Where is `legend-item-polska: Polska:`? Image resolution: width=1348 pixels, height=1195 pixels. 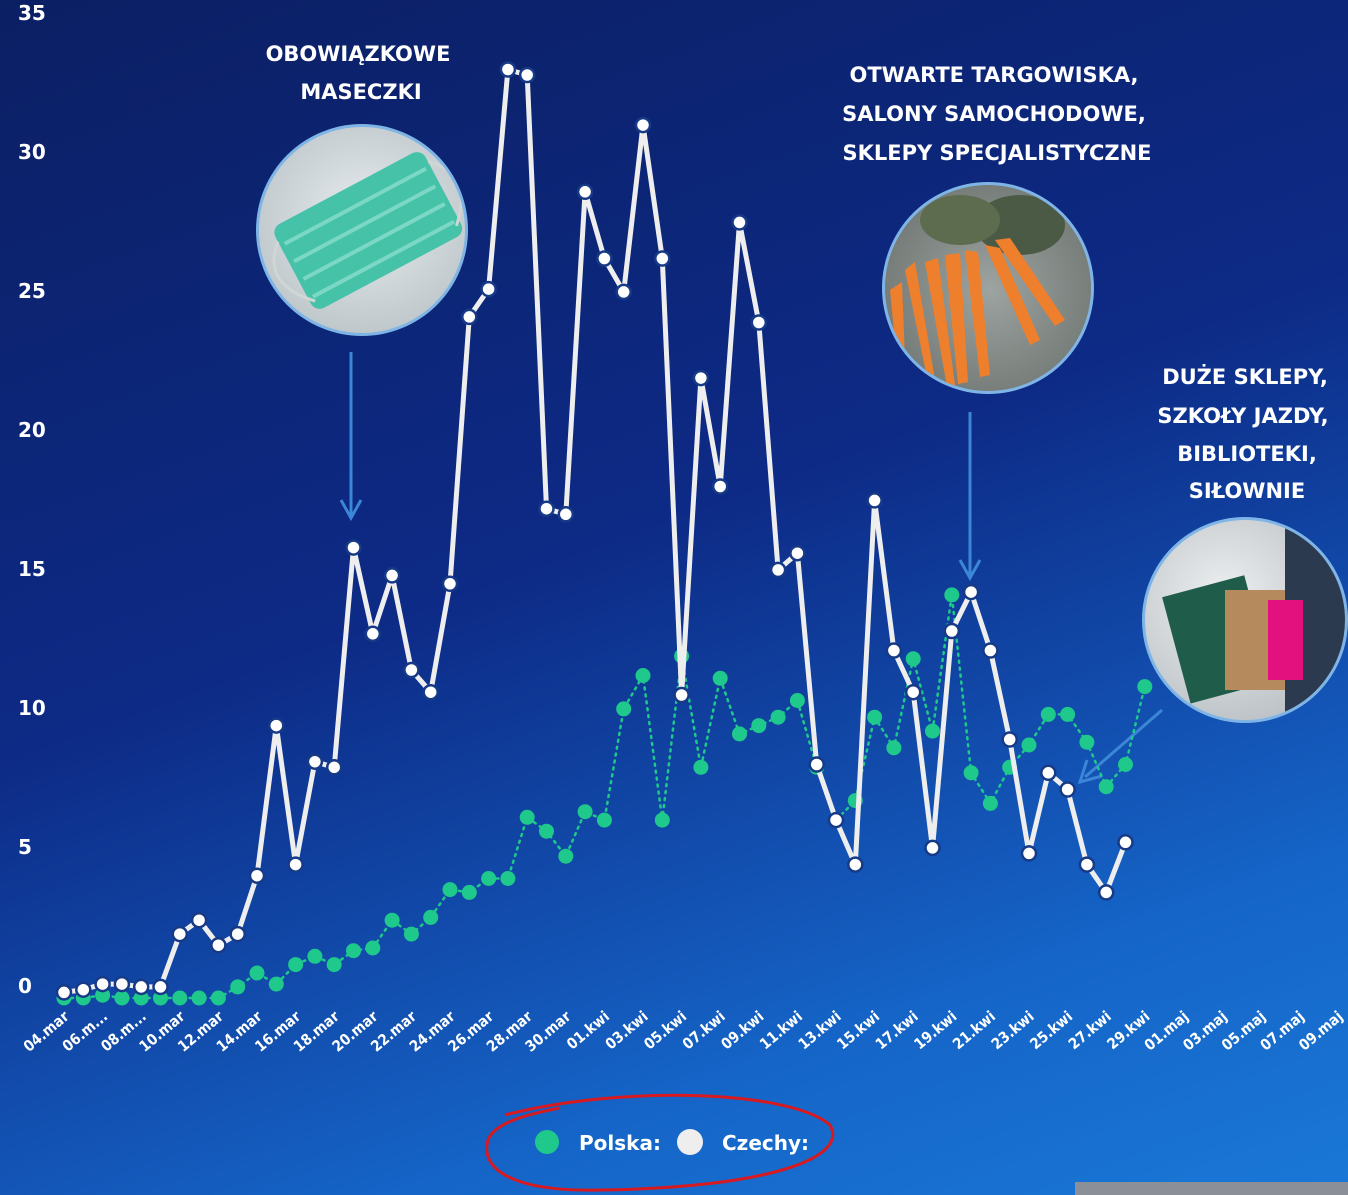 legend-item-polska: Polska: is located at coordinates (598, 1142).